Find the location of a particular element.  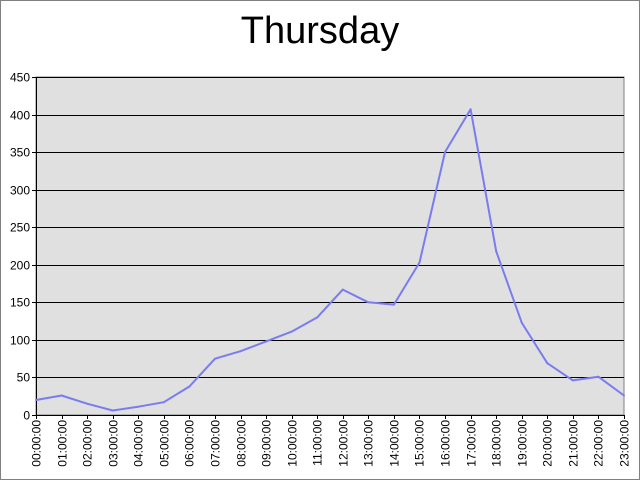

x-tick-label: 21:00:00 is located at coordinates (574, 443).